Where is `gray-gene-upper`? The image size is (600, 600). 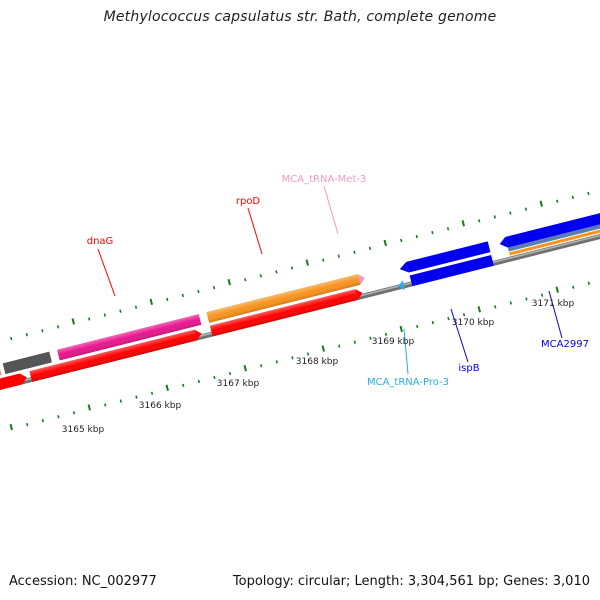
gray-gene-upper is located at coordinates (27, 363).